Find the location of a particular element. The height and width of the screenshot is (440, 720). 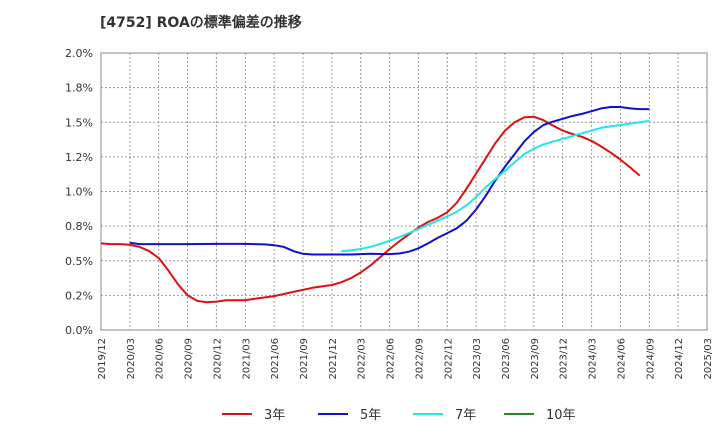

y-axis-ticks: 0.0% 0.2% 0.5% 0.8% 1.0% 1.2% 1.5% 1.8% 2.0% is located at coordinates (79, 192).